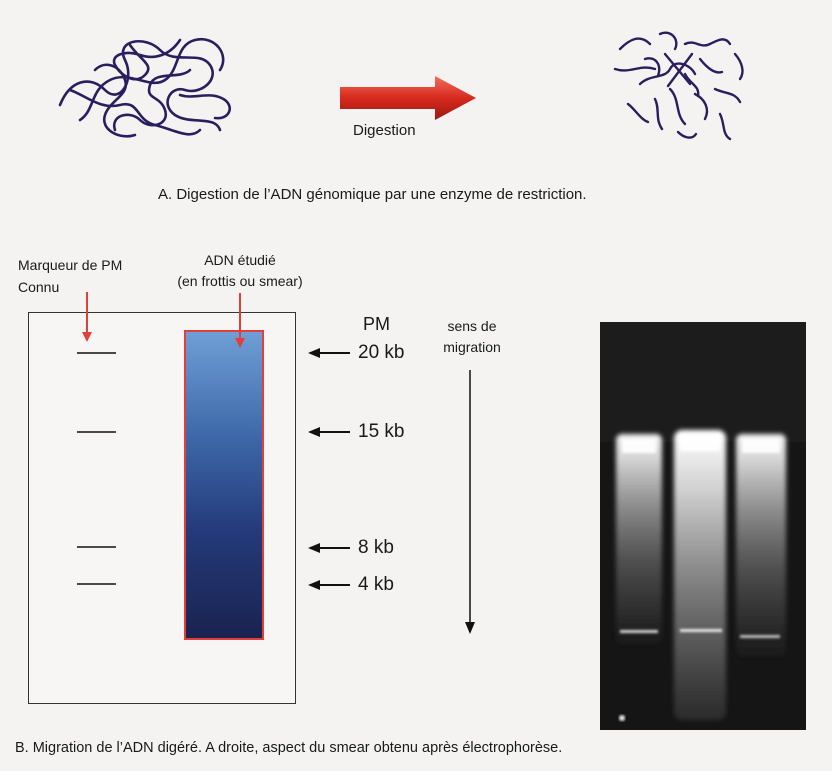  Describe the element at coordinates (408, 98) in the screenshot. I see `digestion-arrow` at that location.